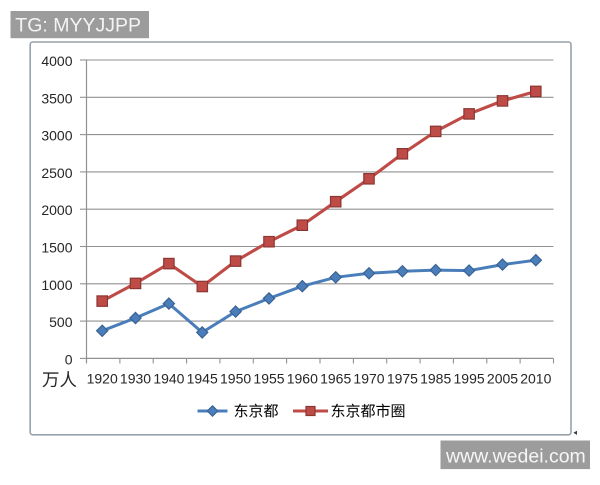 This screenshot has width=600, height=485. I want to click on svg-text: 1995, so click(469, 379).